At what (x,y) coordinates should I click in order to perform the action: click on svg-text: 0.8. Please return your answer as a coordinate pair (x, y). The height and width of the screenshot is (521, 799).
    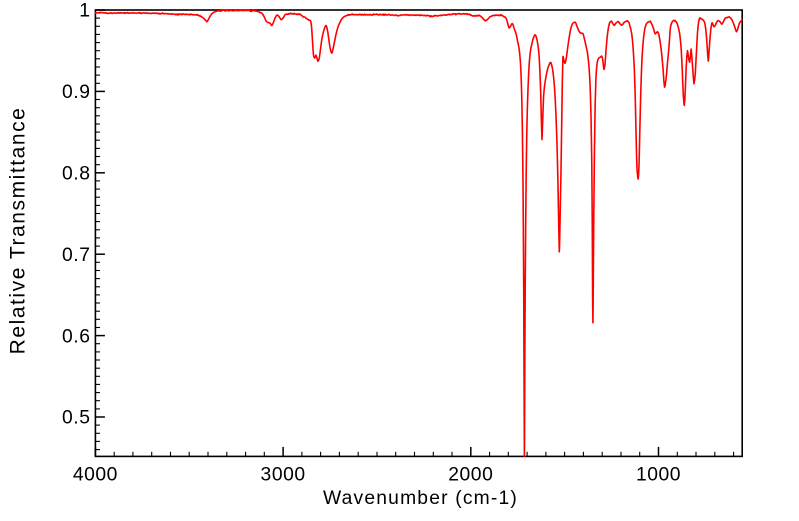
    Looking at the image, I should click on (76, 174).